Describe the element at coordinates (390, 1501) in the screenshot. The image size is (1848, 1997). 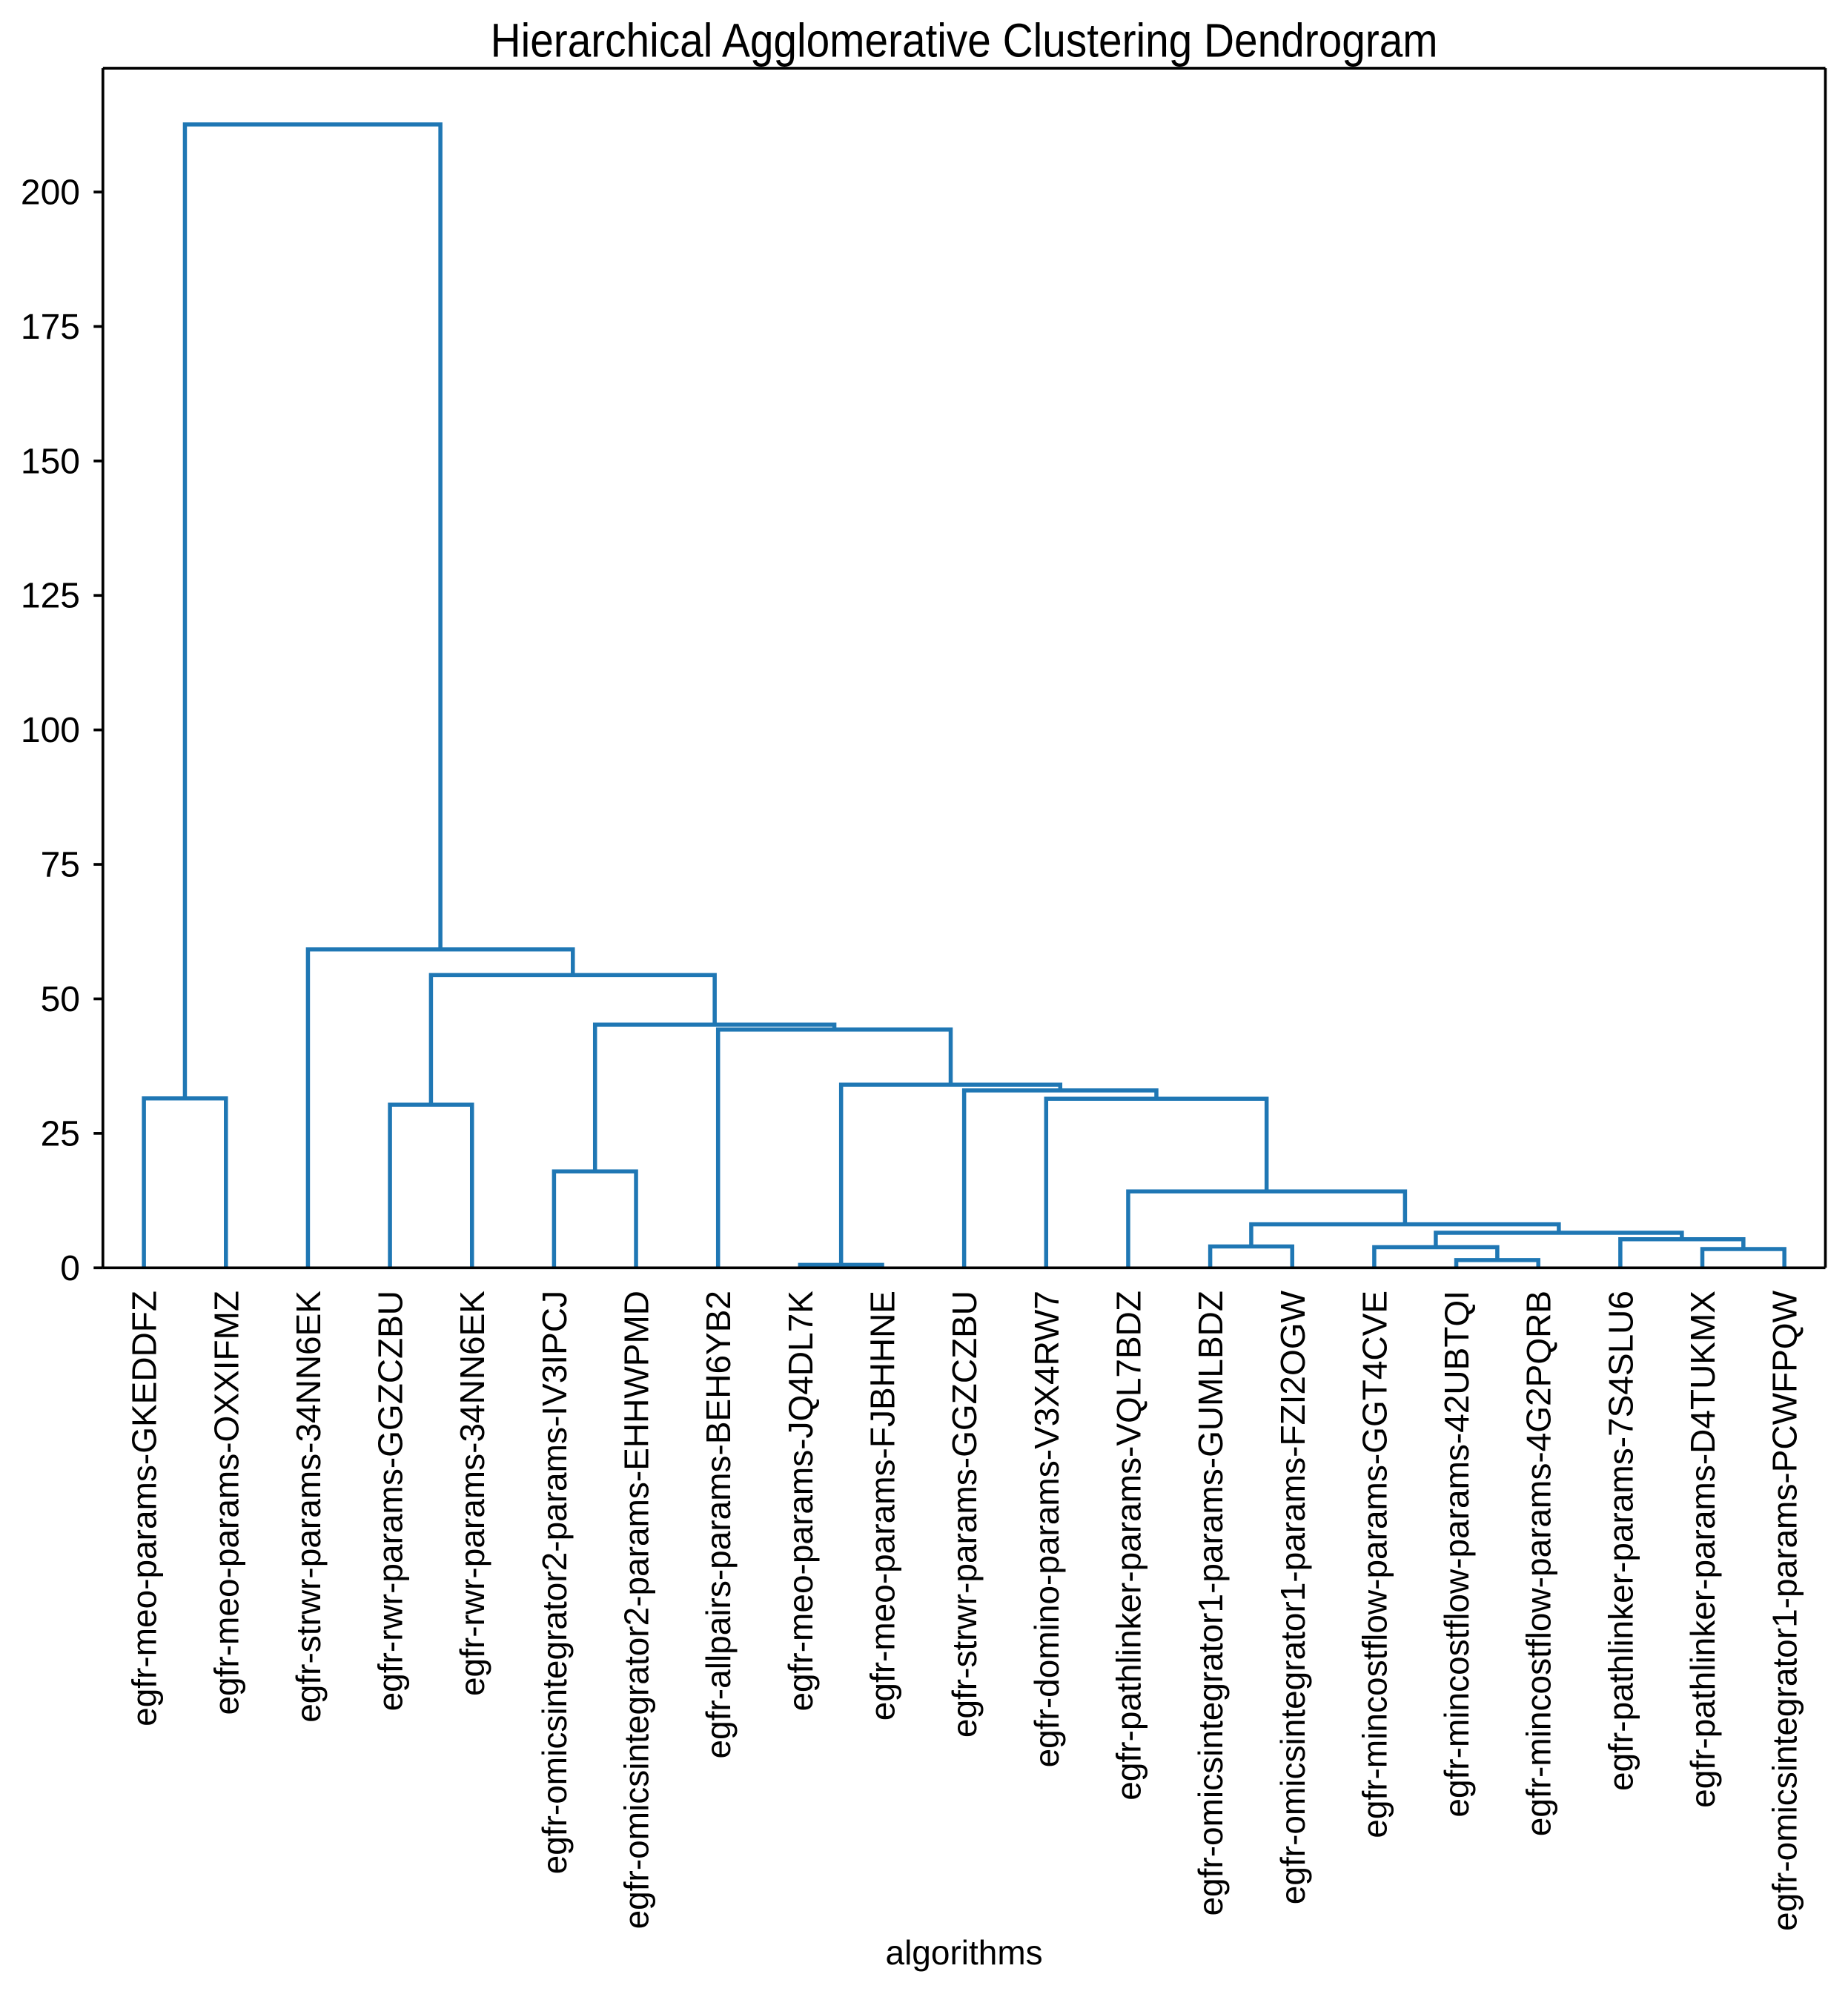
I see `svg-text: egfr-rwr-params-GGZCZBU` at that location.